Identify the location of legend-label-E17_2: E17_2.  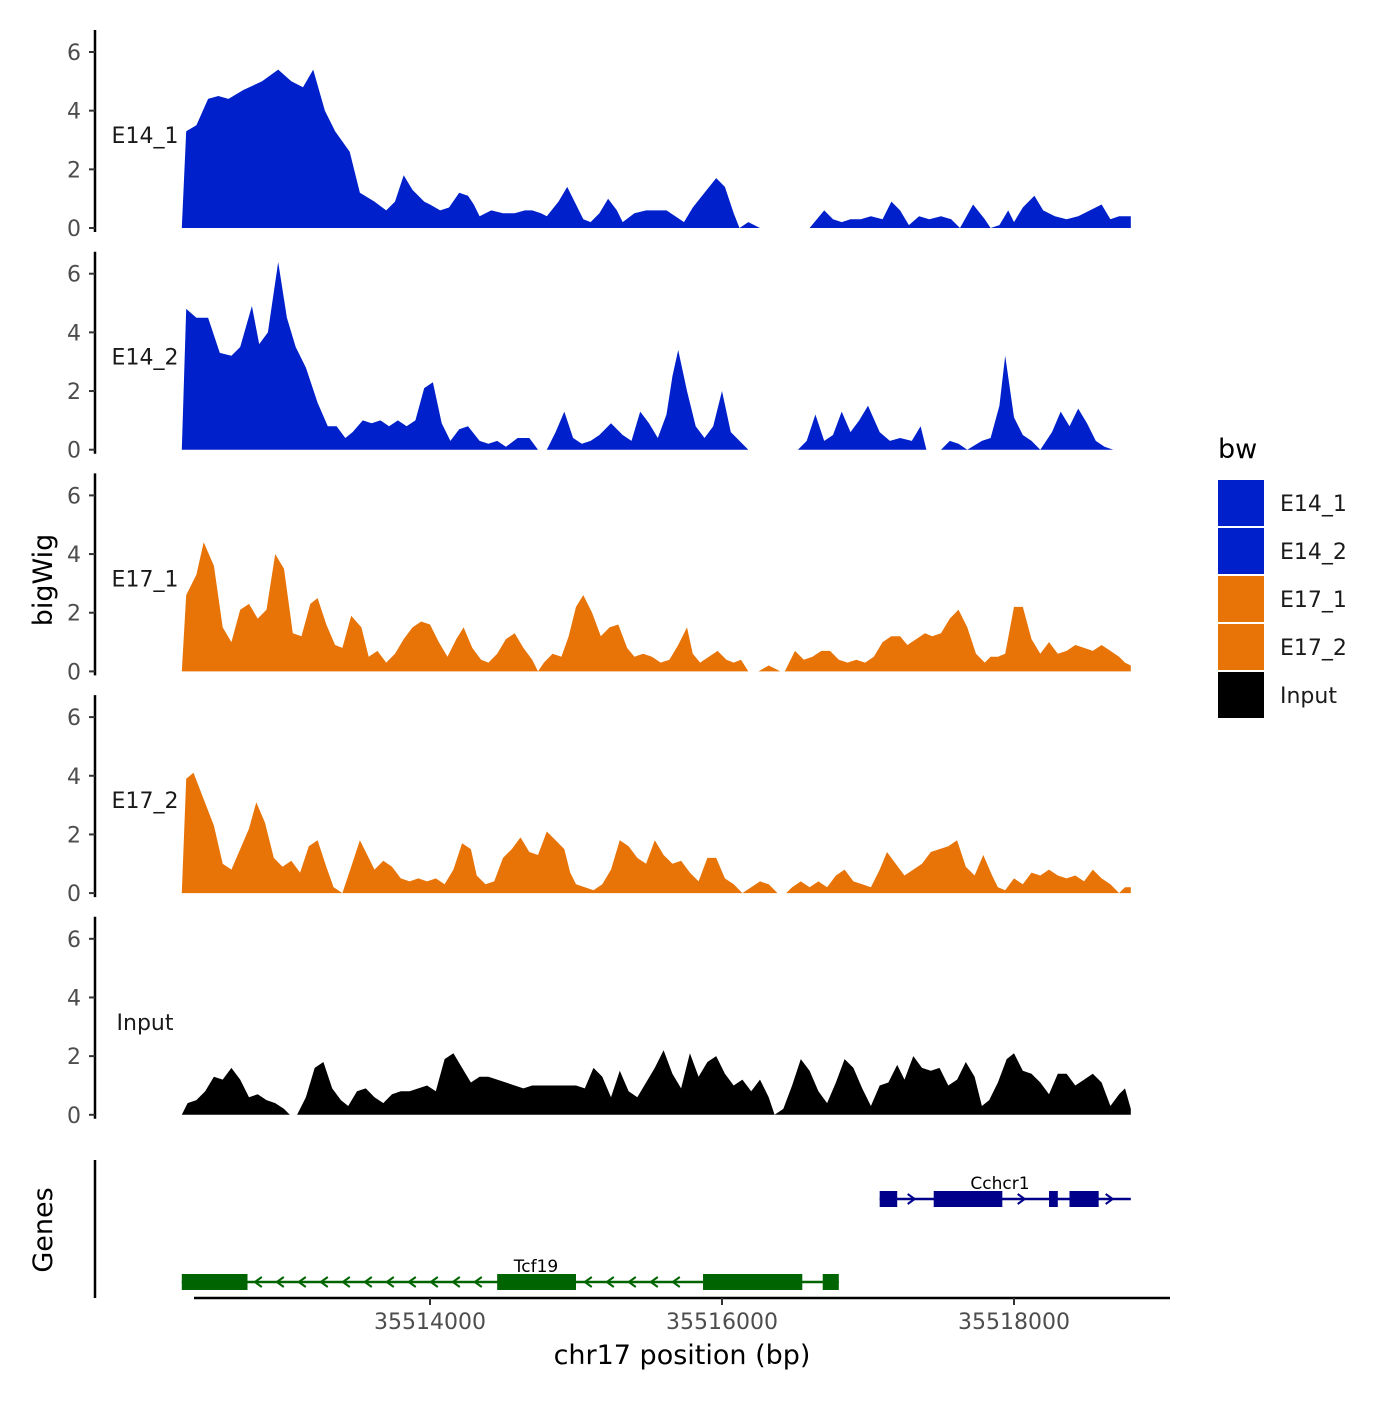
(1313, 648).